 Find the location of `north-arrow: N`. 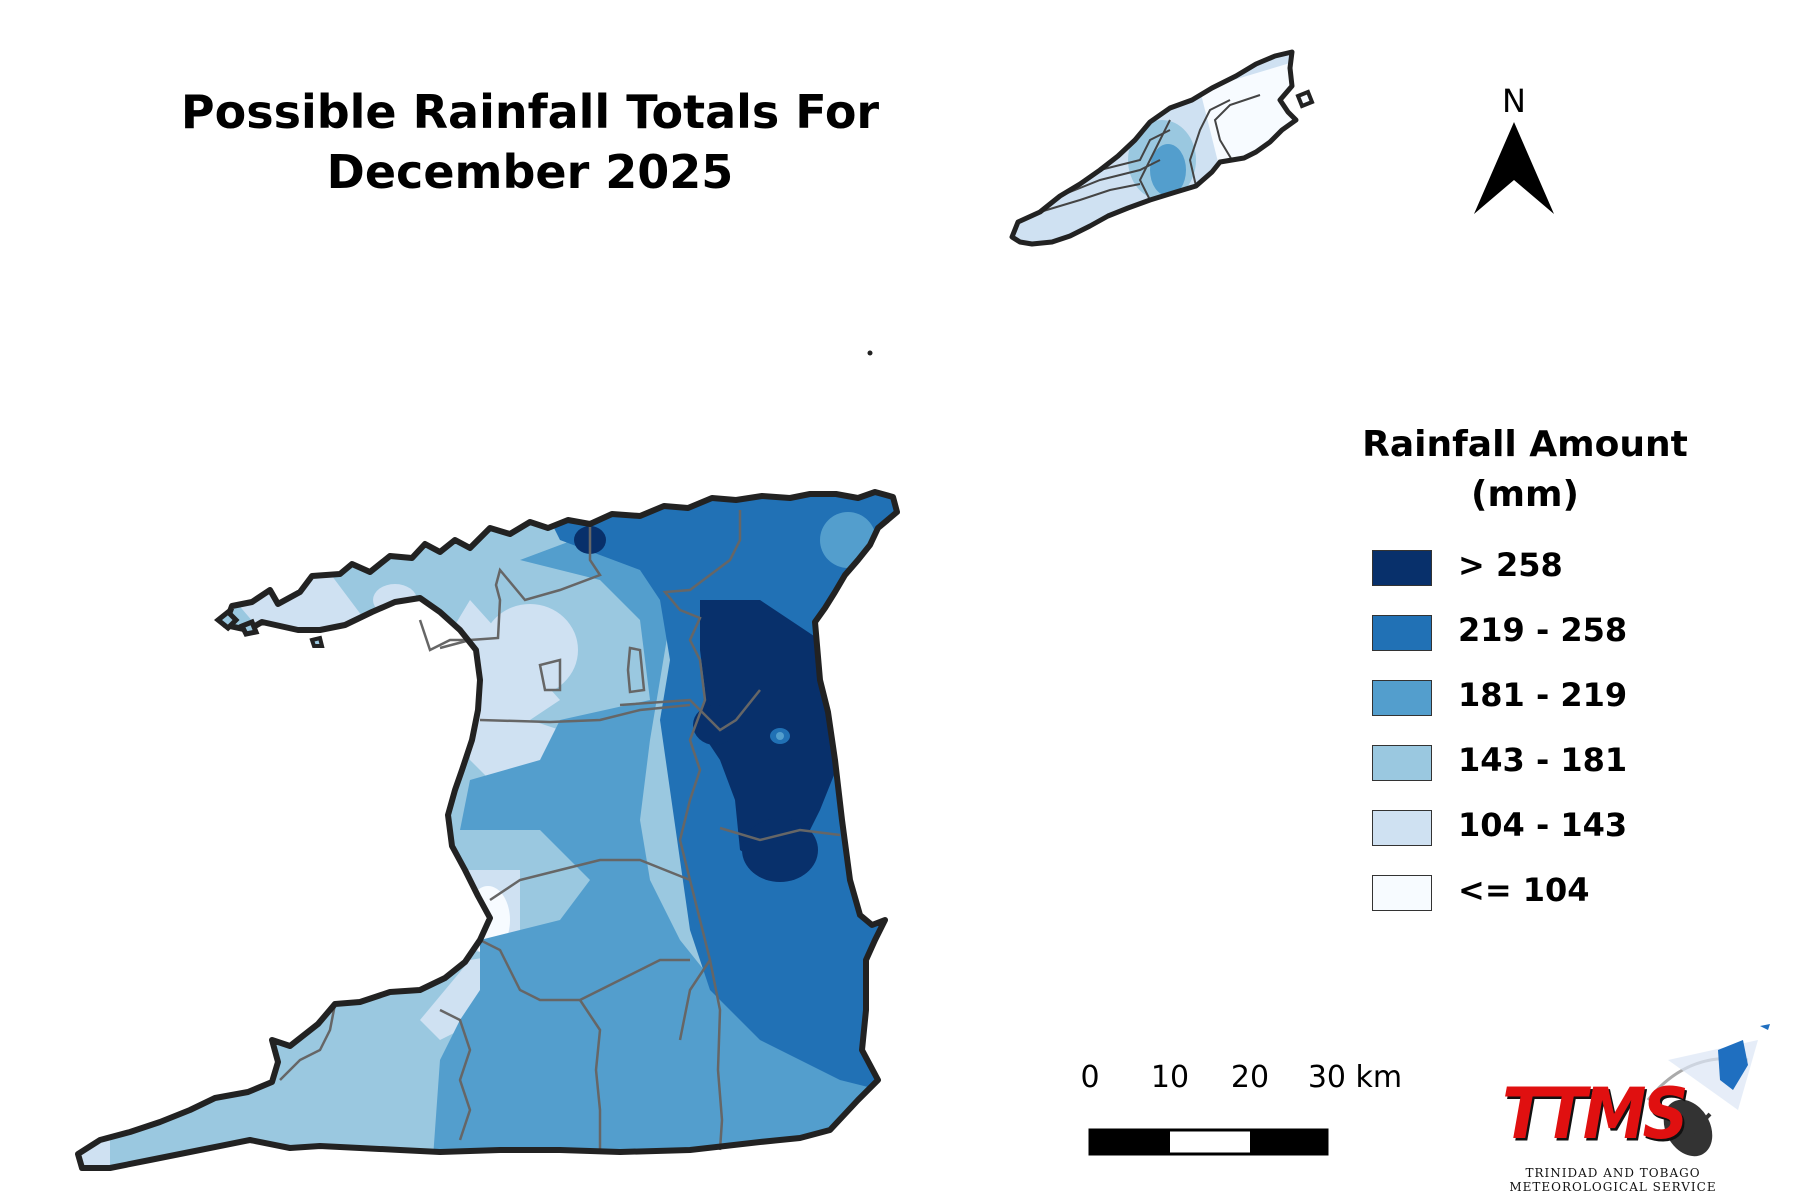

north-arrow: N is located at coordinates (1514, 148).